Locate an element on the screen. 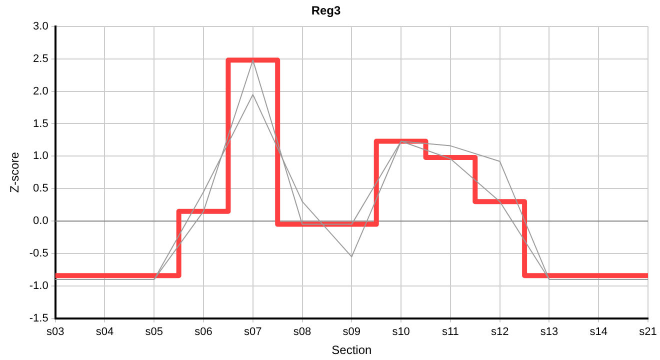 The height and width of the screenshot is (360, 660). x-tick-label: s06 is located at coordinates (203, 332).